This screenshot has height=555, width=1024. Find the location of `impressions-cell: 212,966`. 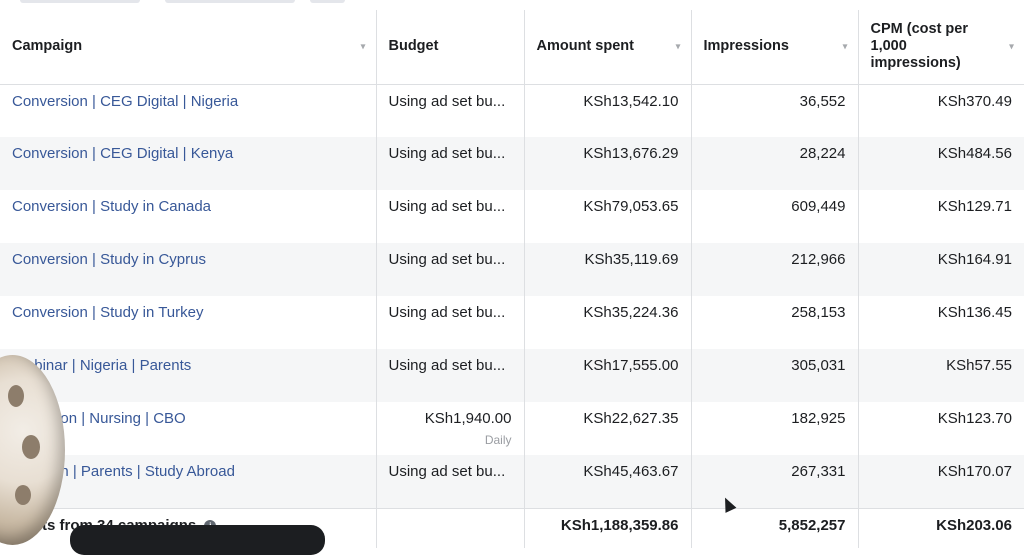

impressions-cell: 212,966 is located at coordinates (774, 269).